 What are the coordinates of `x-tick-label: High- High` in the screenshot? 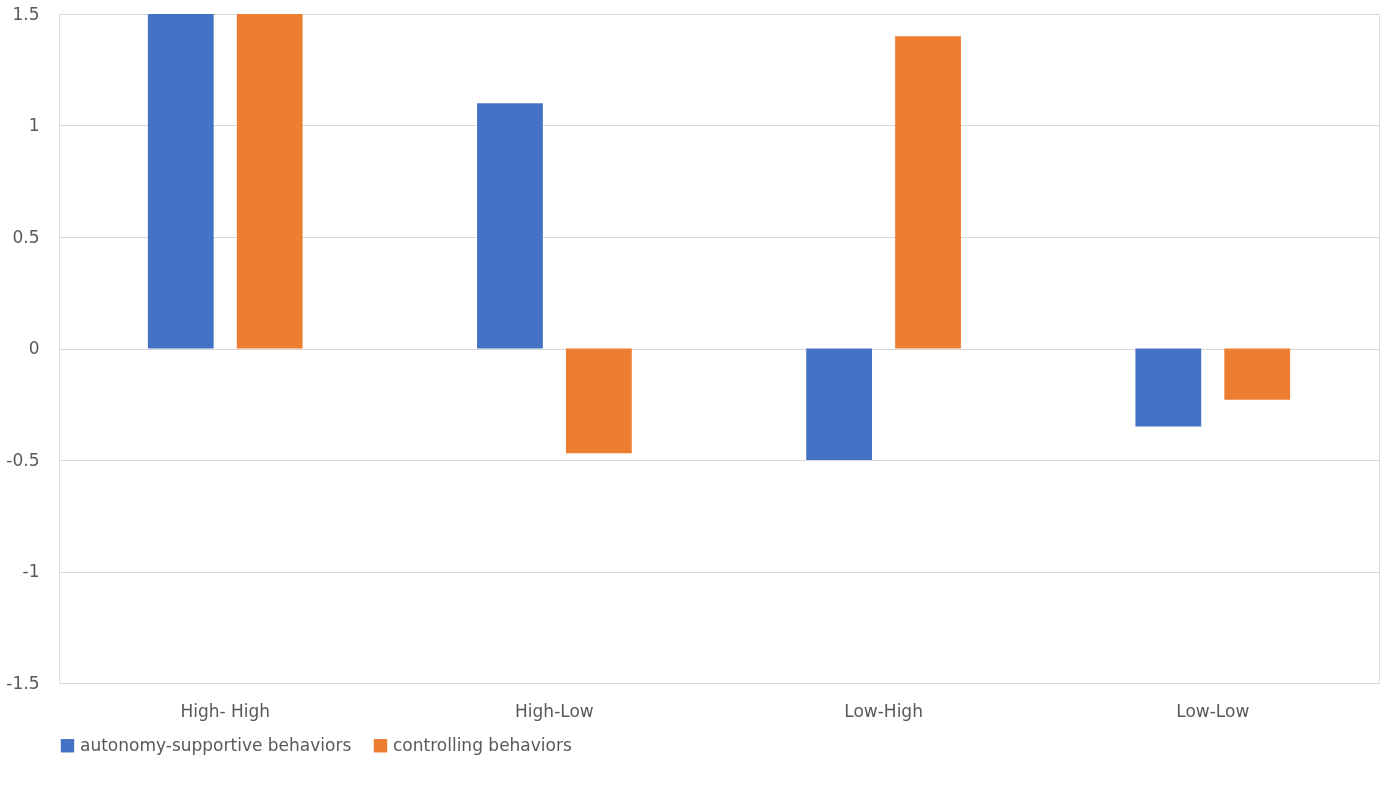 It's located at (225, 710).